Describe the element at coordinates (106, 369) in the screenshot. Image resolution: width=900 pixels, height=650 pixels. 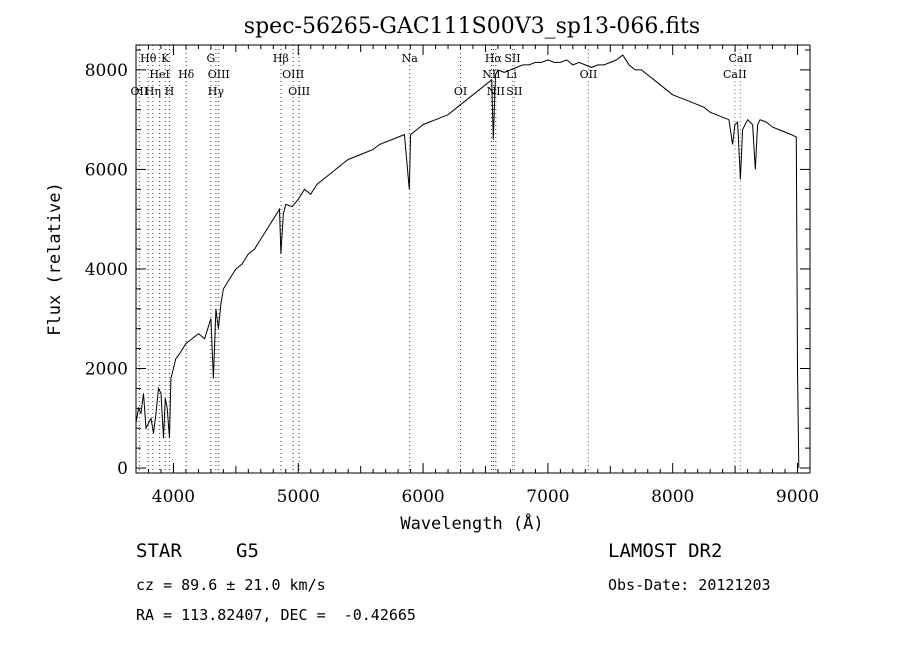
I see `y-tick-label: 2000` at that location.